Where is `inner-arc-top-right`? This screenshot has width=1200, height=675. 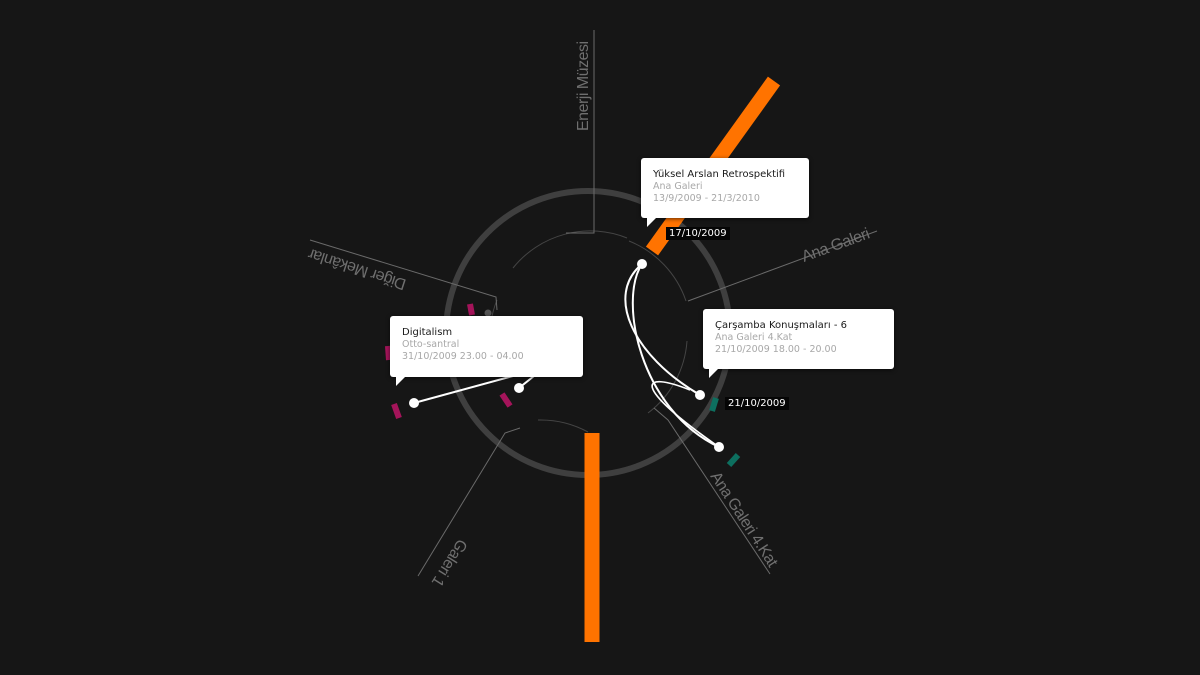 inner-arc-top-right is located at coordinates (657, 271).